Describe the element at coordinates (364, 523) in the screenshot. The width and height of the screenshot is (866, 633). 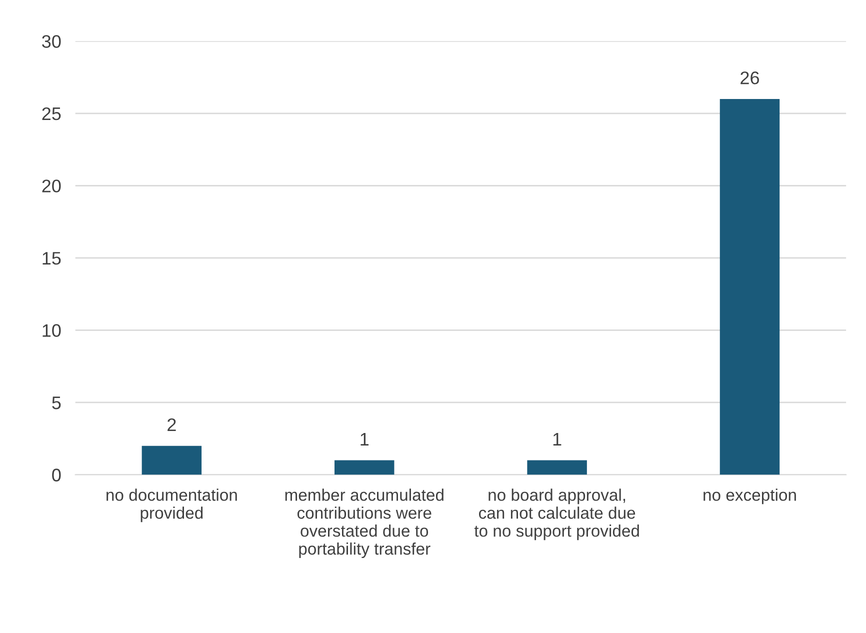
I see `x-tick-label: member accumulated contributions were overstated due to portability transfer` at that location.